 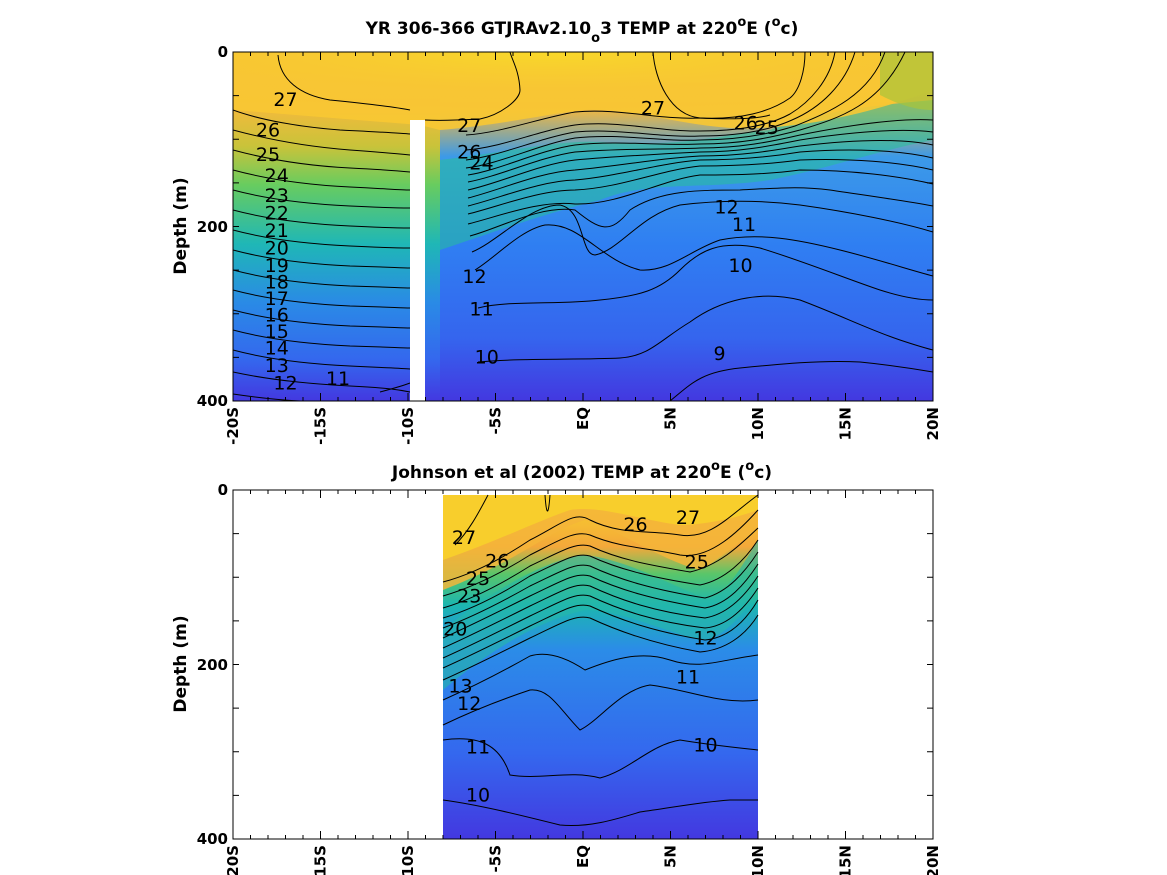 I want to click on x-tick-label: 10N, so click(x=758, y=860).